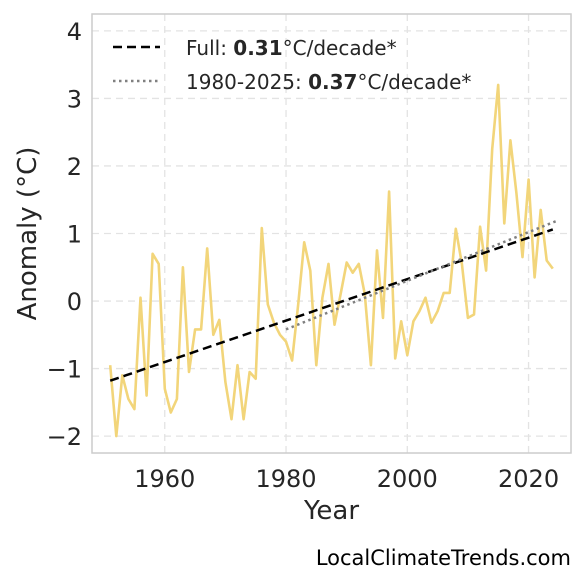 This screenshot has width=585, height=580. What do you see at coordinates (74, 167) in the screenshot?
I see `y-tick-label: 2` at bounding box center [74, 167].